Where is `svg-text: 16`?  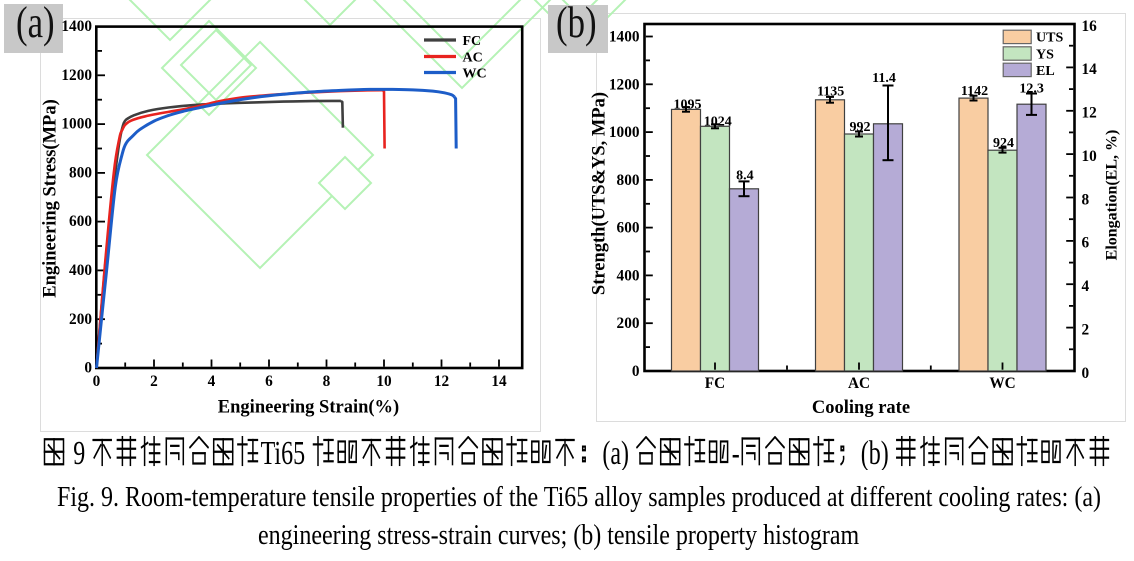
svg-text: 16 is located at coordinates (1090, 26).